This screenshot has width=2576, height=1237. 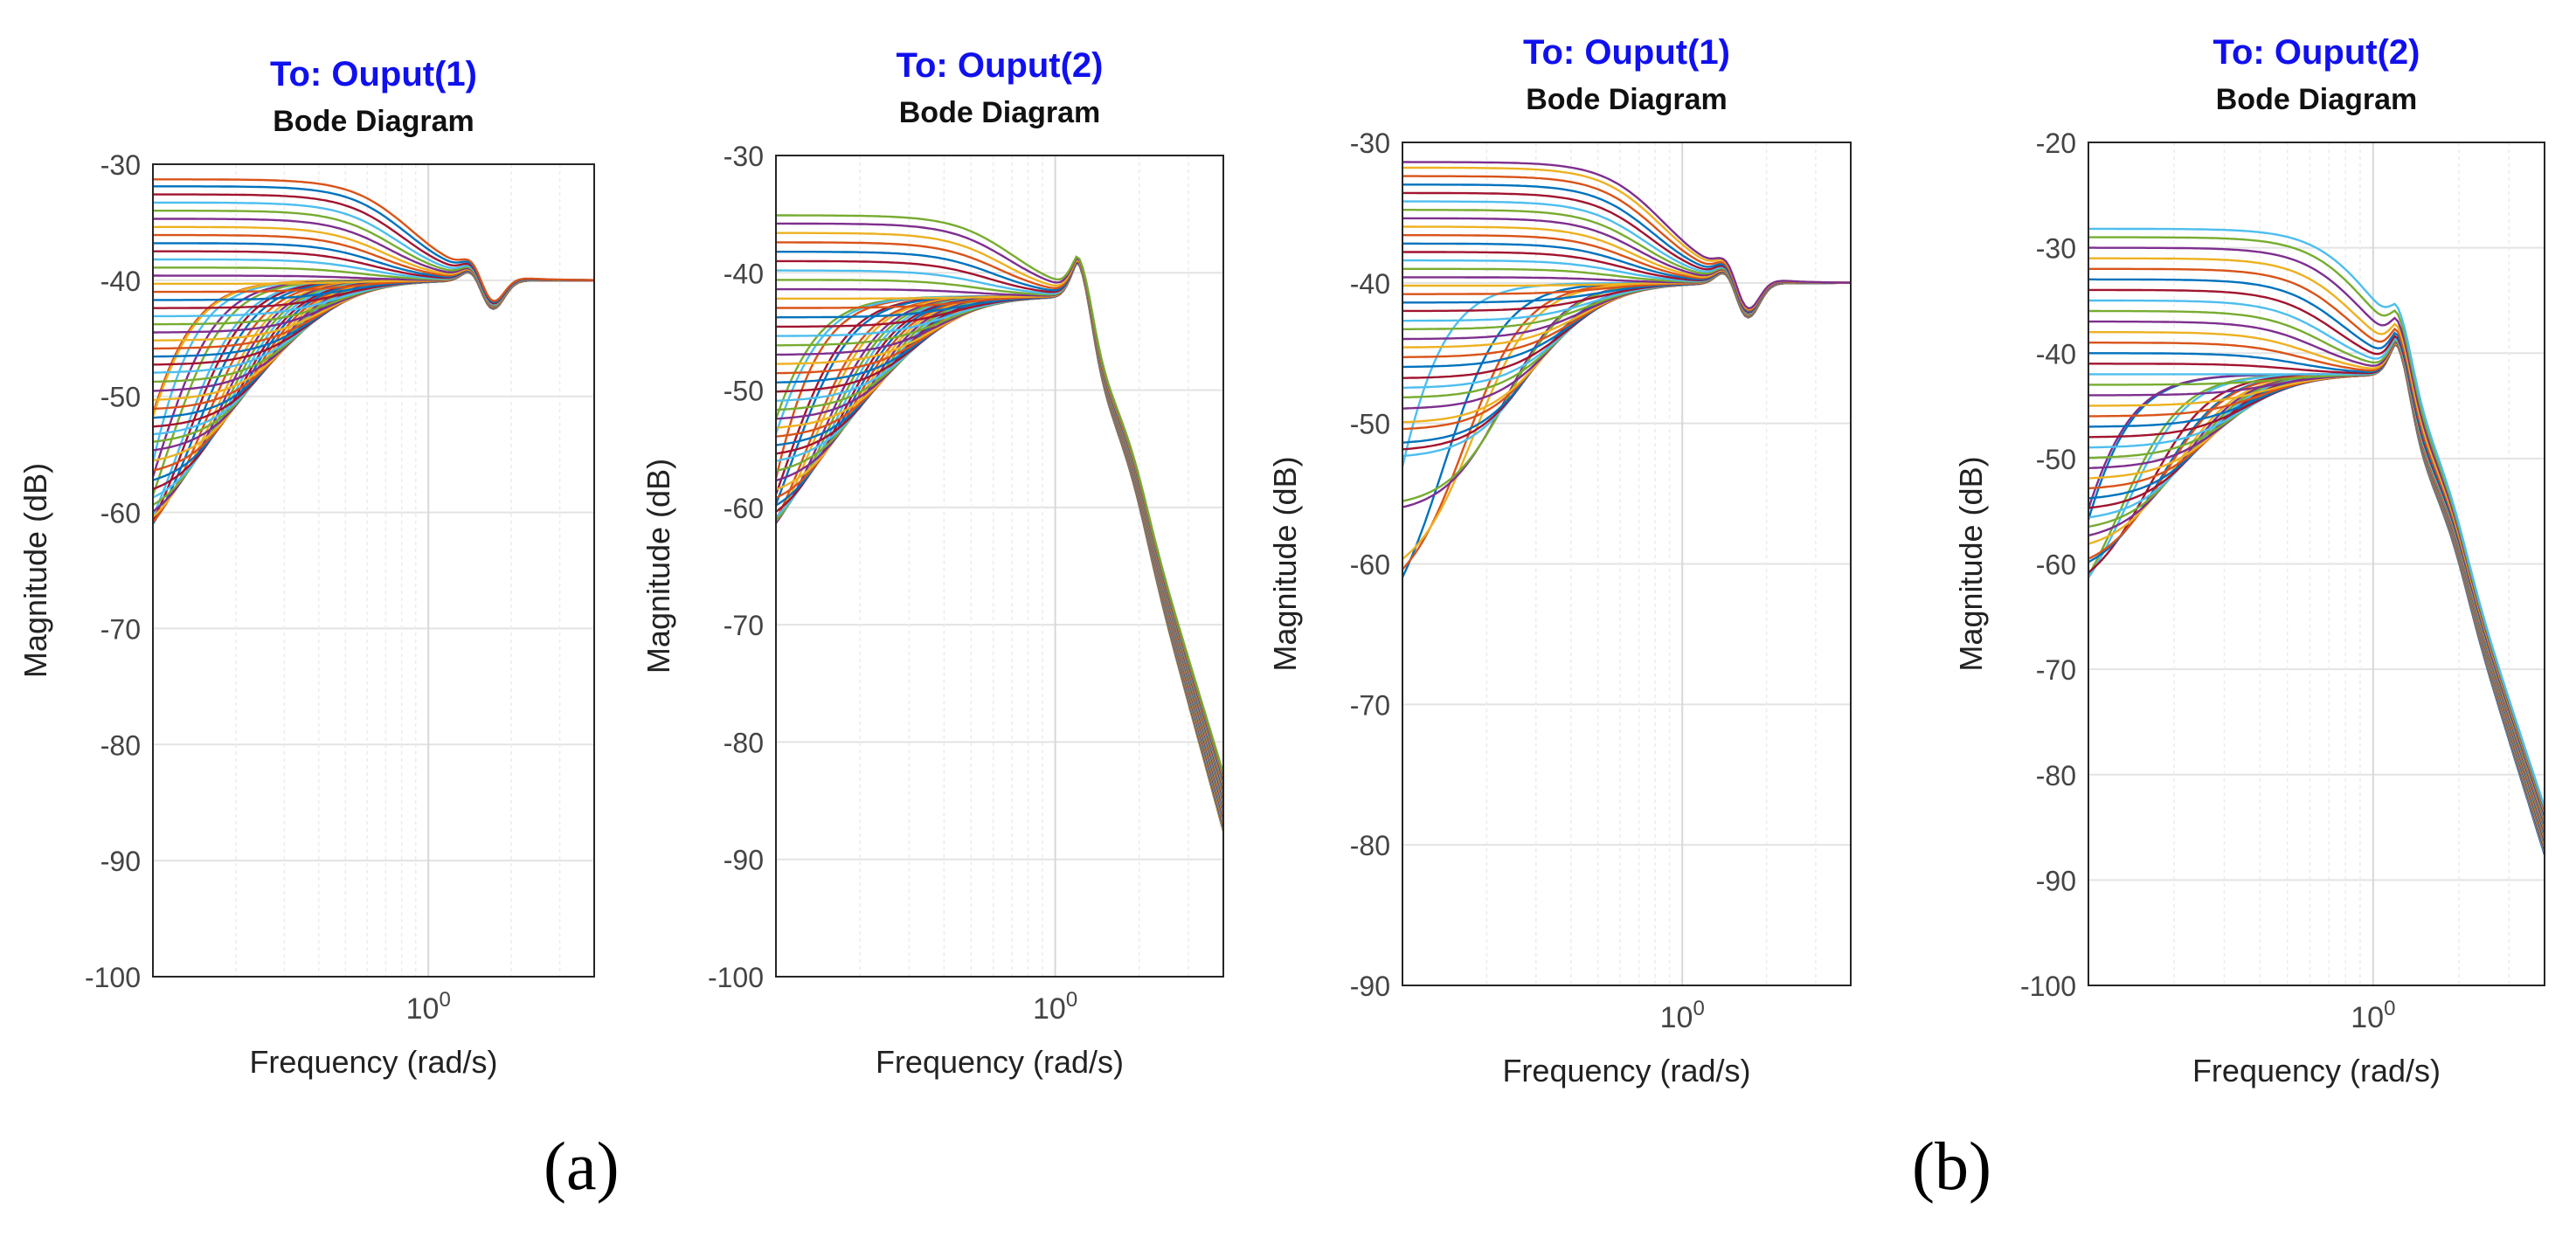 I want to click on caption-a: (a), so click(x=582, y=1166).